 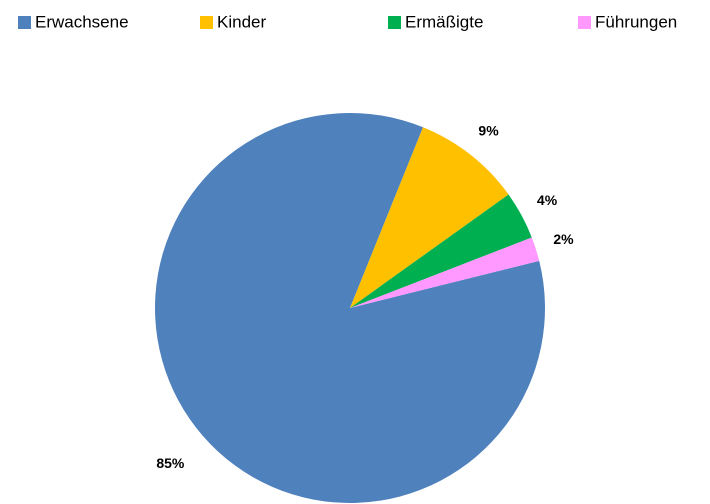 What do you see at coordinates (636, 21) in the screenshot?
I see `legend-label: Führungen` at bounding box center [636, 21].